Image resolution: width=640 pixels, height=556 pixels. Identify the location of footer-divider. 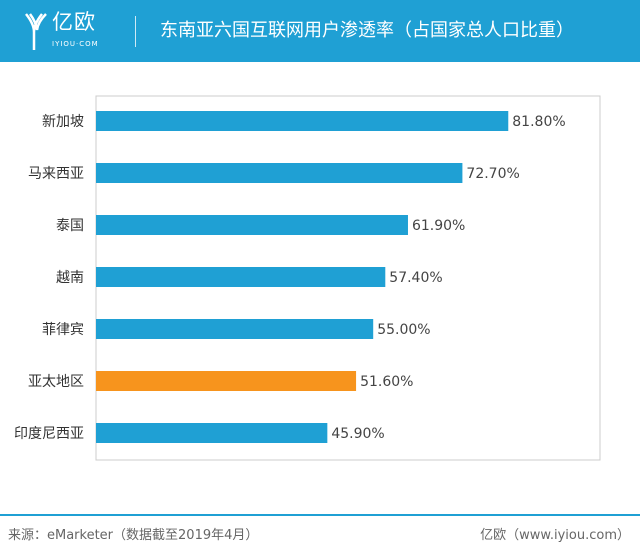
(320, 515).